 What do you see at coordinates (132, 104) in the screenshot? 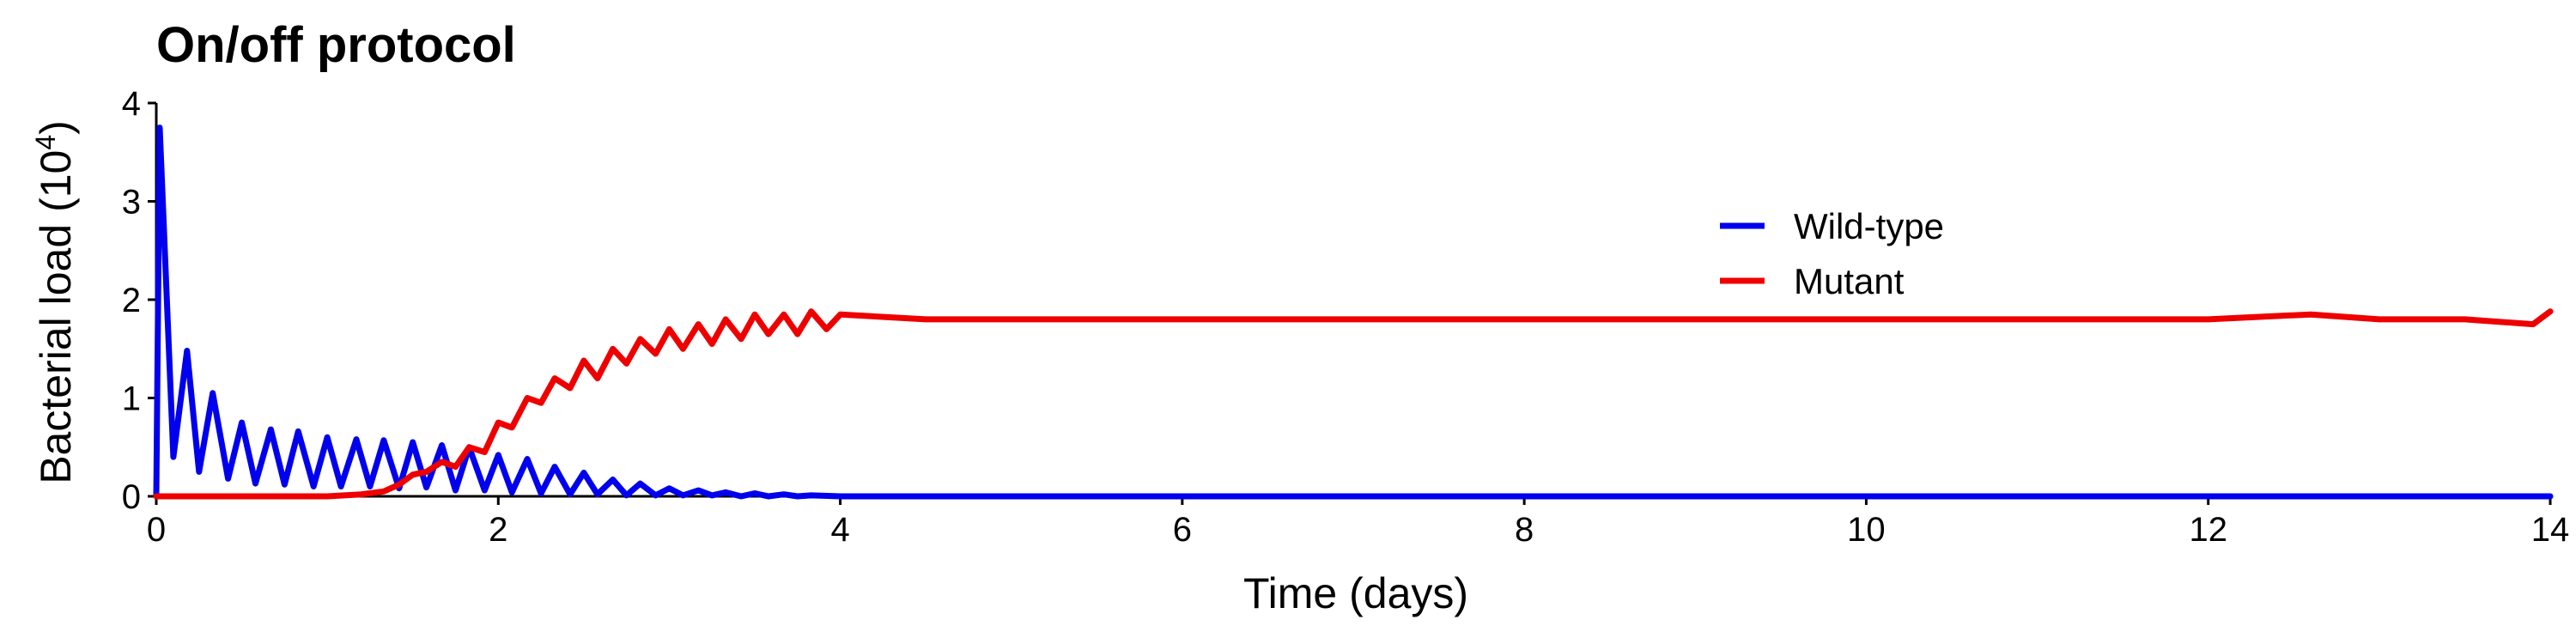
I see `y-tick-label: 4` at bounding box center [132, 104].